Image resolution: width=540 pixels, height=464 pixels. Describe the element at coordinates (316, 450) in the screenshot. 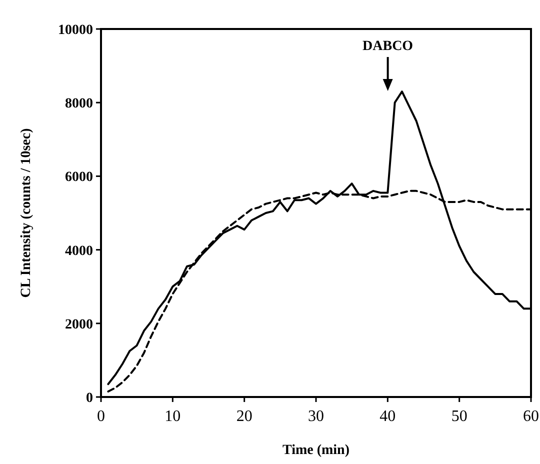

I see `x-axis-title: Time (min)` at that location.